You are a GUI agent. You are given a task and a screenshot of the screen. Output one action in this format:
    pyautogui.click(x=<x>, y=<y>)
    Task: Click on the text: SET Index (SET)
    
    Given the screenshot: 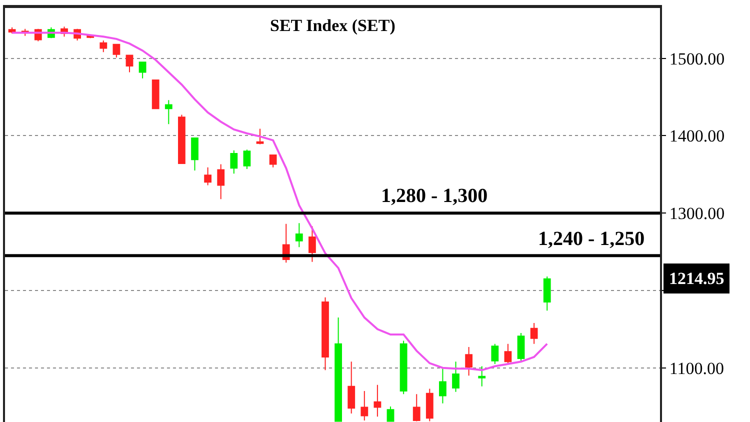 What is the action you would take?
    pyautogui.click(x=333, y=25)
    